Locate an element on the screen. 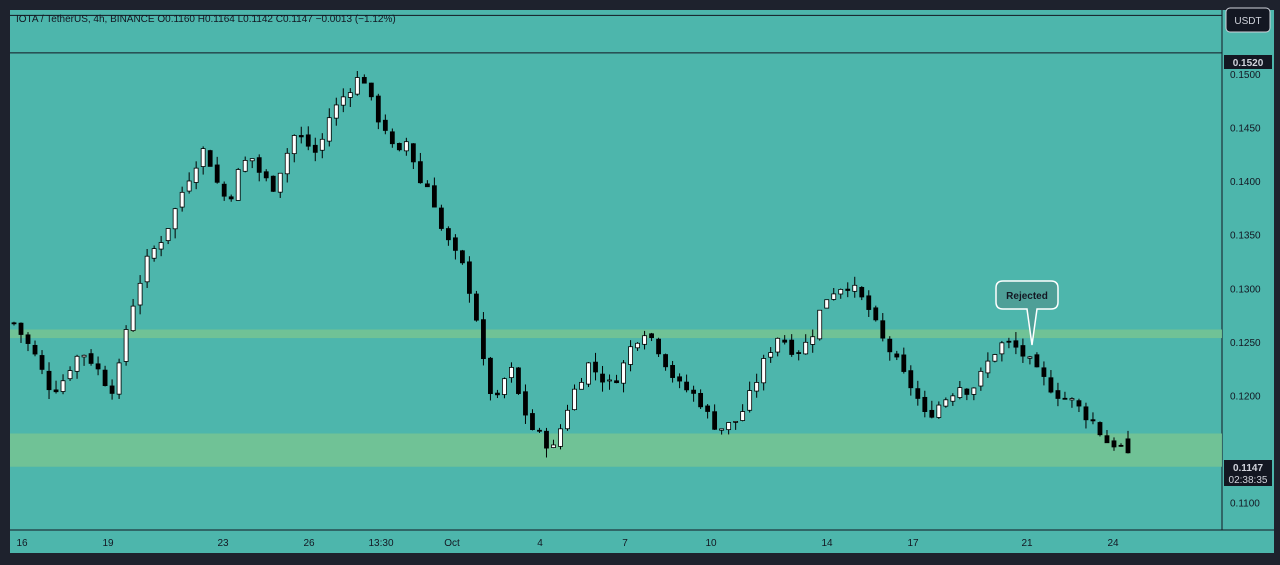 The width and height of the screenshot is (1280, 565). time-axis is located at coordinates (616, 541).